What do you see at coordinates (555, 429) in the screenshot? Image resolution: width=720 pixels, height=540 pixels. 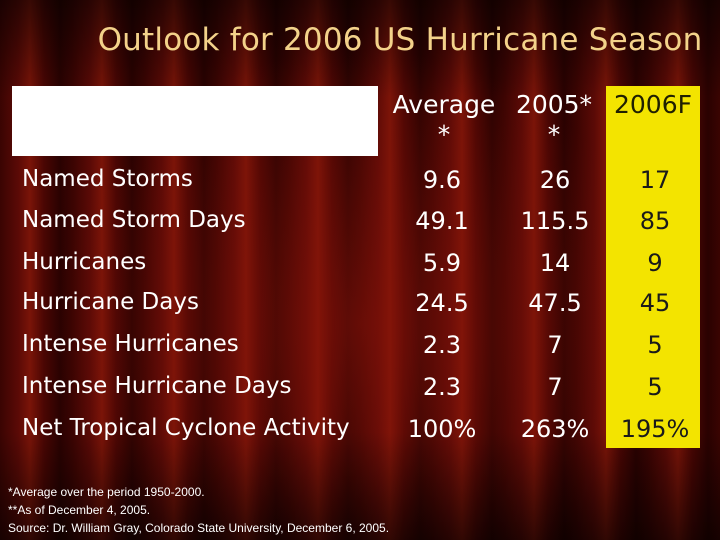 I see `2005-value: 263%` at bounding box center [555, 429].